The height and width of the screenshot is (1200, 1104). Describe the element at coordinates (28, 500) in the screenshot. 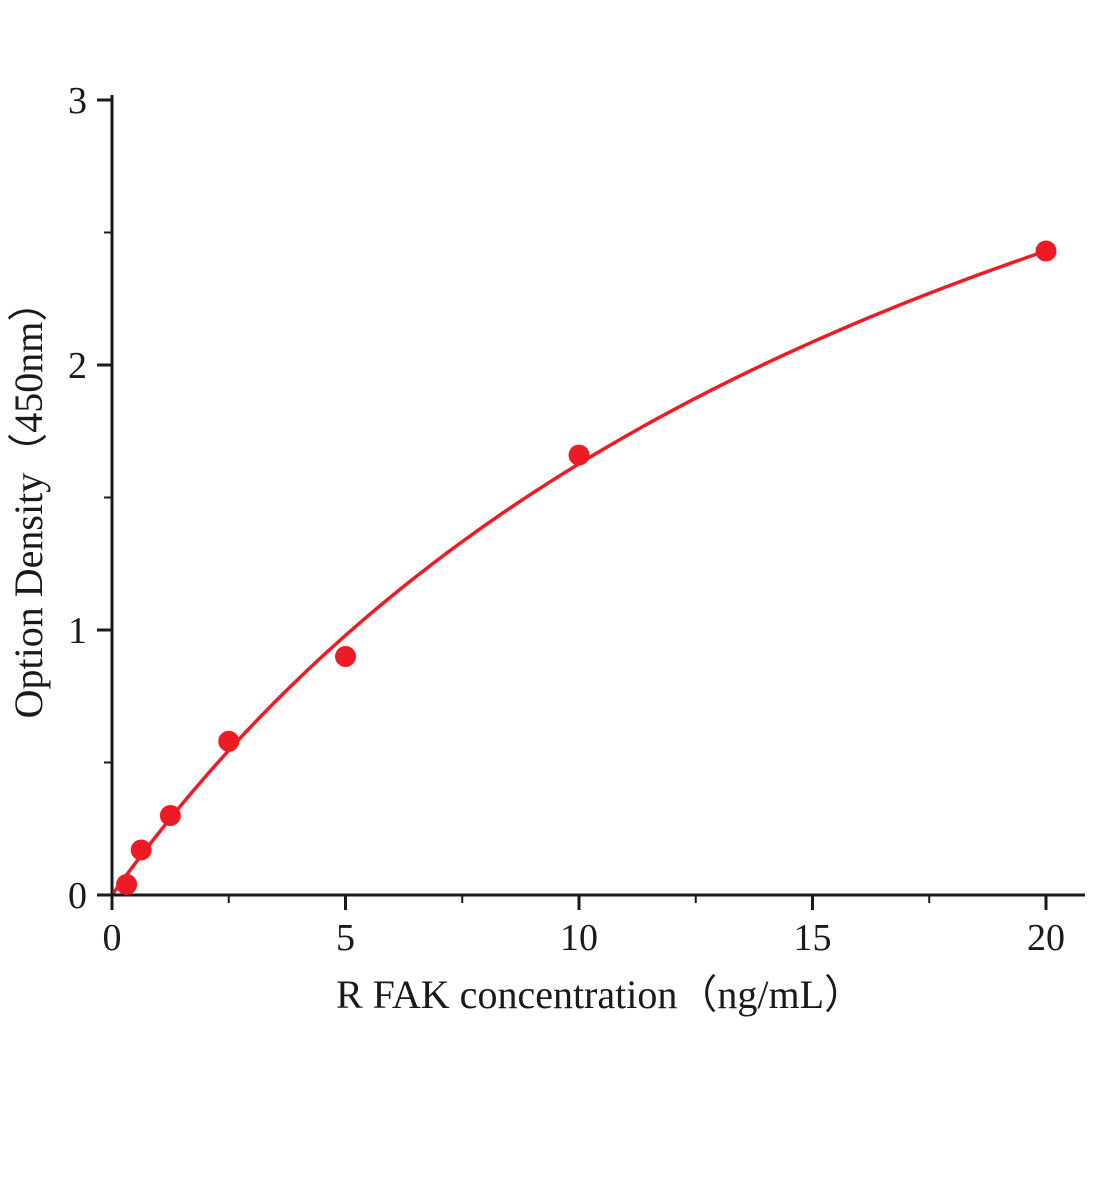

I see `y-axis-label: Option Density（450nm）` at that location.